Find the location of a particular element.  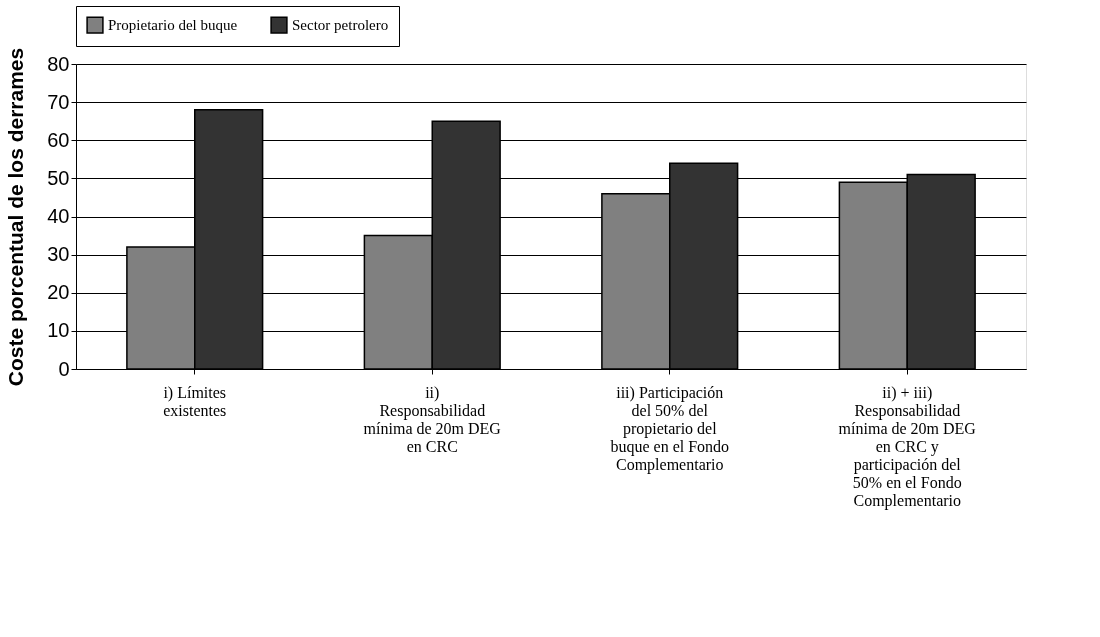

x-tick-label: ii) + iii) Responsabilidad mínima de 20m DEG en CRC y participación del 50% en el Fondo Complementario is located at coordinates (907, 446).